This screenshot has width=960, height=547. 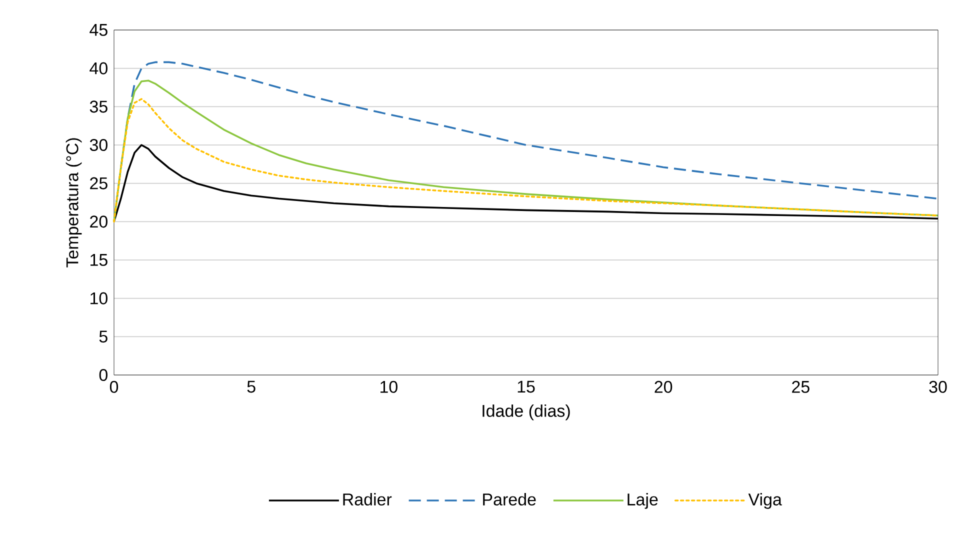 I want to click on legend-label: Viga, so click(x=765, y=501).